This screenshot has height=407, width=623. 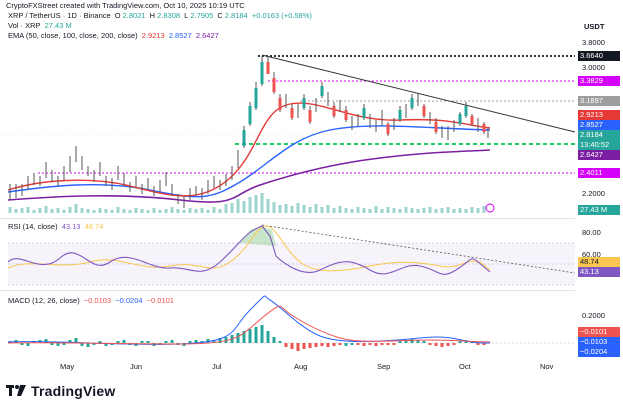 I want to click on ema50-price-label: 2.9213, so click(x=599, y=115).